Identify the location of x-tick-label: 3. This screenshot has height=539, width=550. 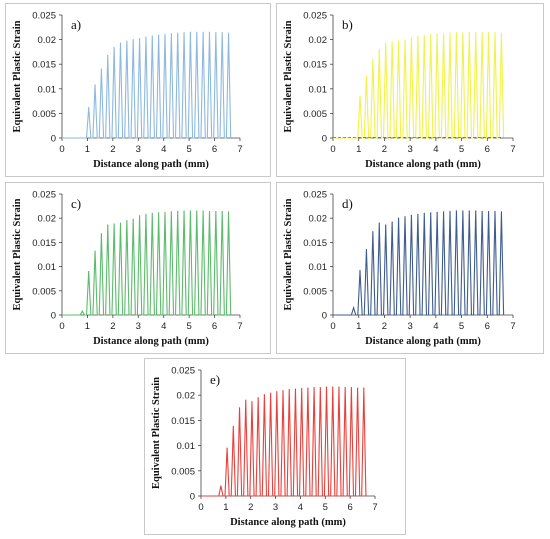
(138, 149).